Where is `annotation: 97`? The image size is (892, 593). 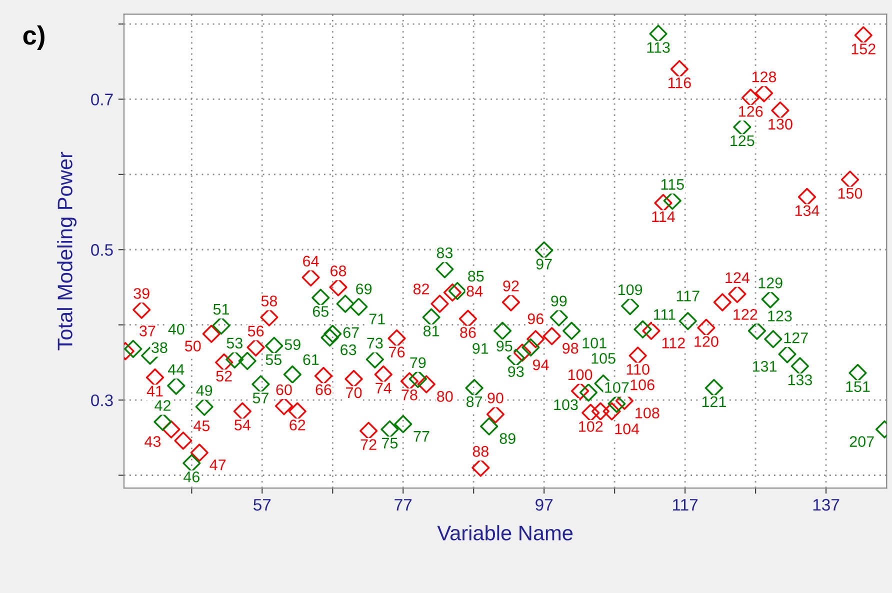 annotation: 97 is located at coordinates (544, 264).